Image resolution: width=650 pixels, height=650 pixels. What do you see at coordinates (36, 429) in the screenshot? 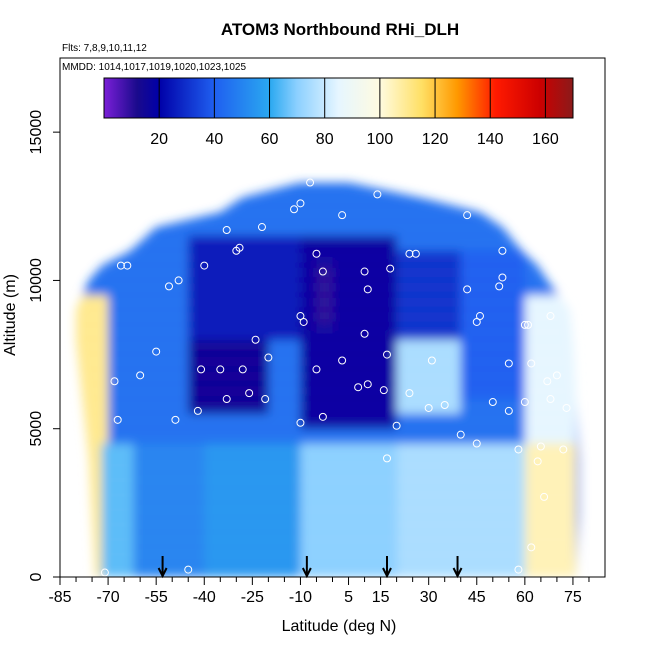
I see `y-tick-label: 5000` at bounding box center [36, 429].